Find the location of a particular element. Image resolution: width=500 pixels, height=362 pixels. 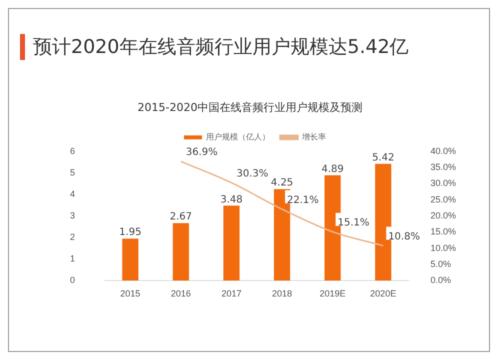

y2-tick-label: 30.0% is located at coordinates (443, 183).